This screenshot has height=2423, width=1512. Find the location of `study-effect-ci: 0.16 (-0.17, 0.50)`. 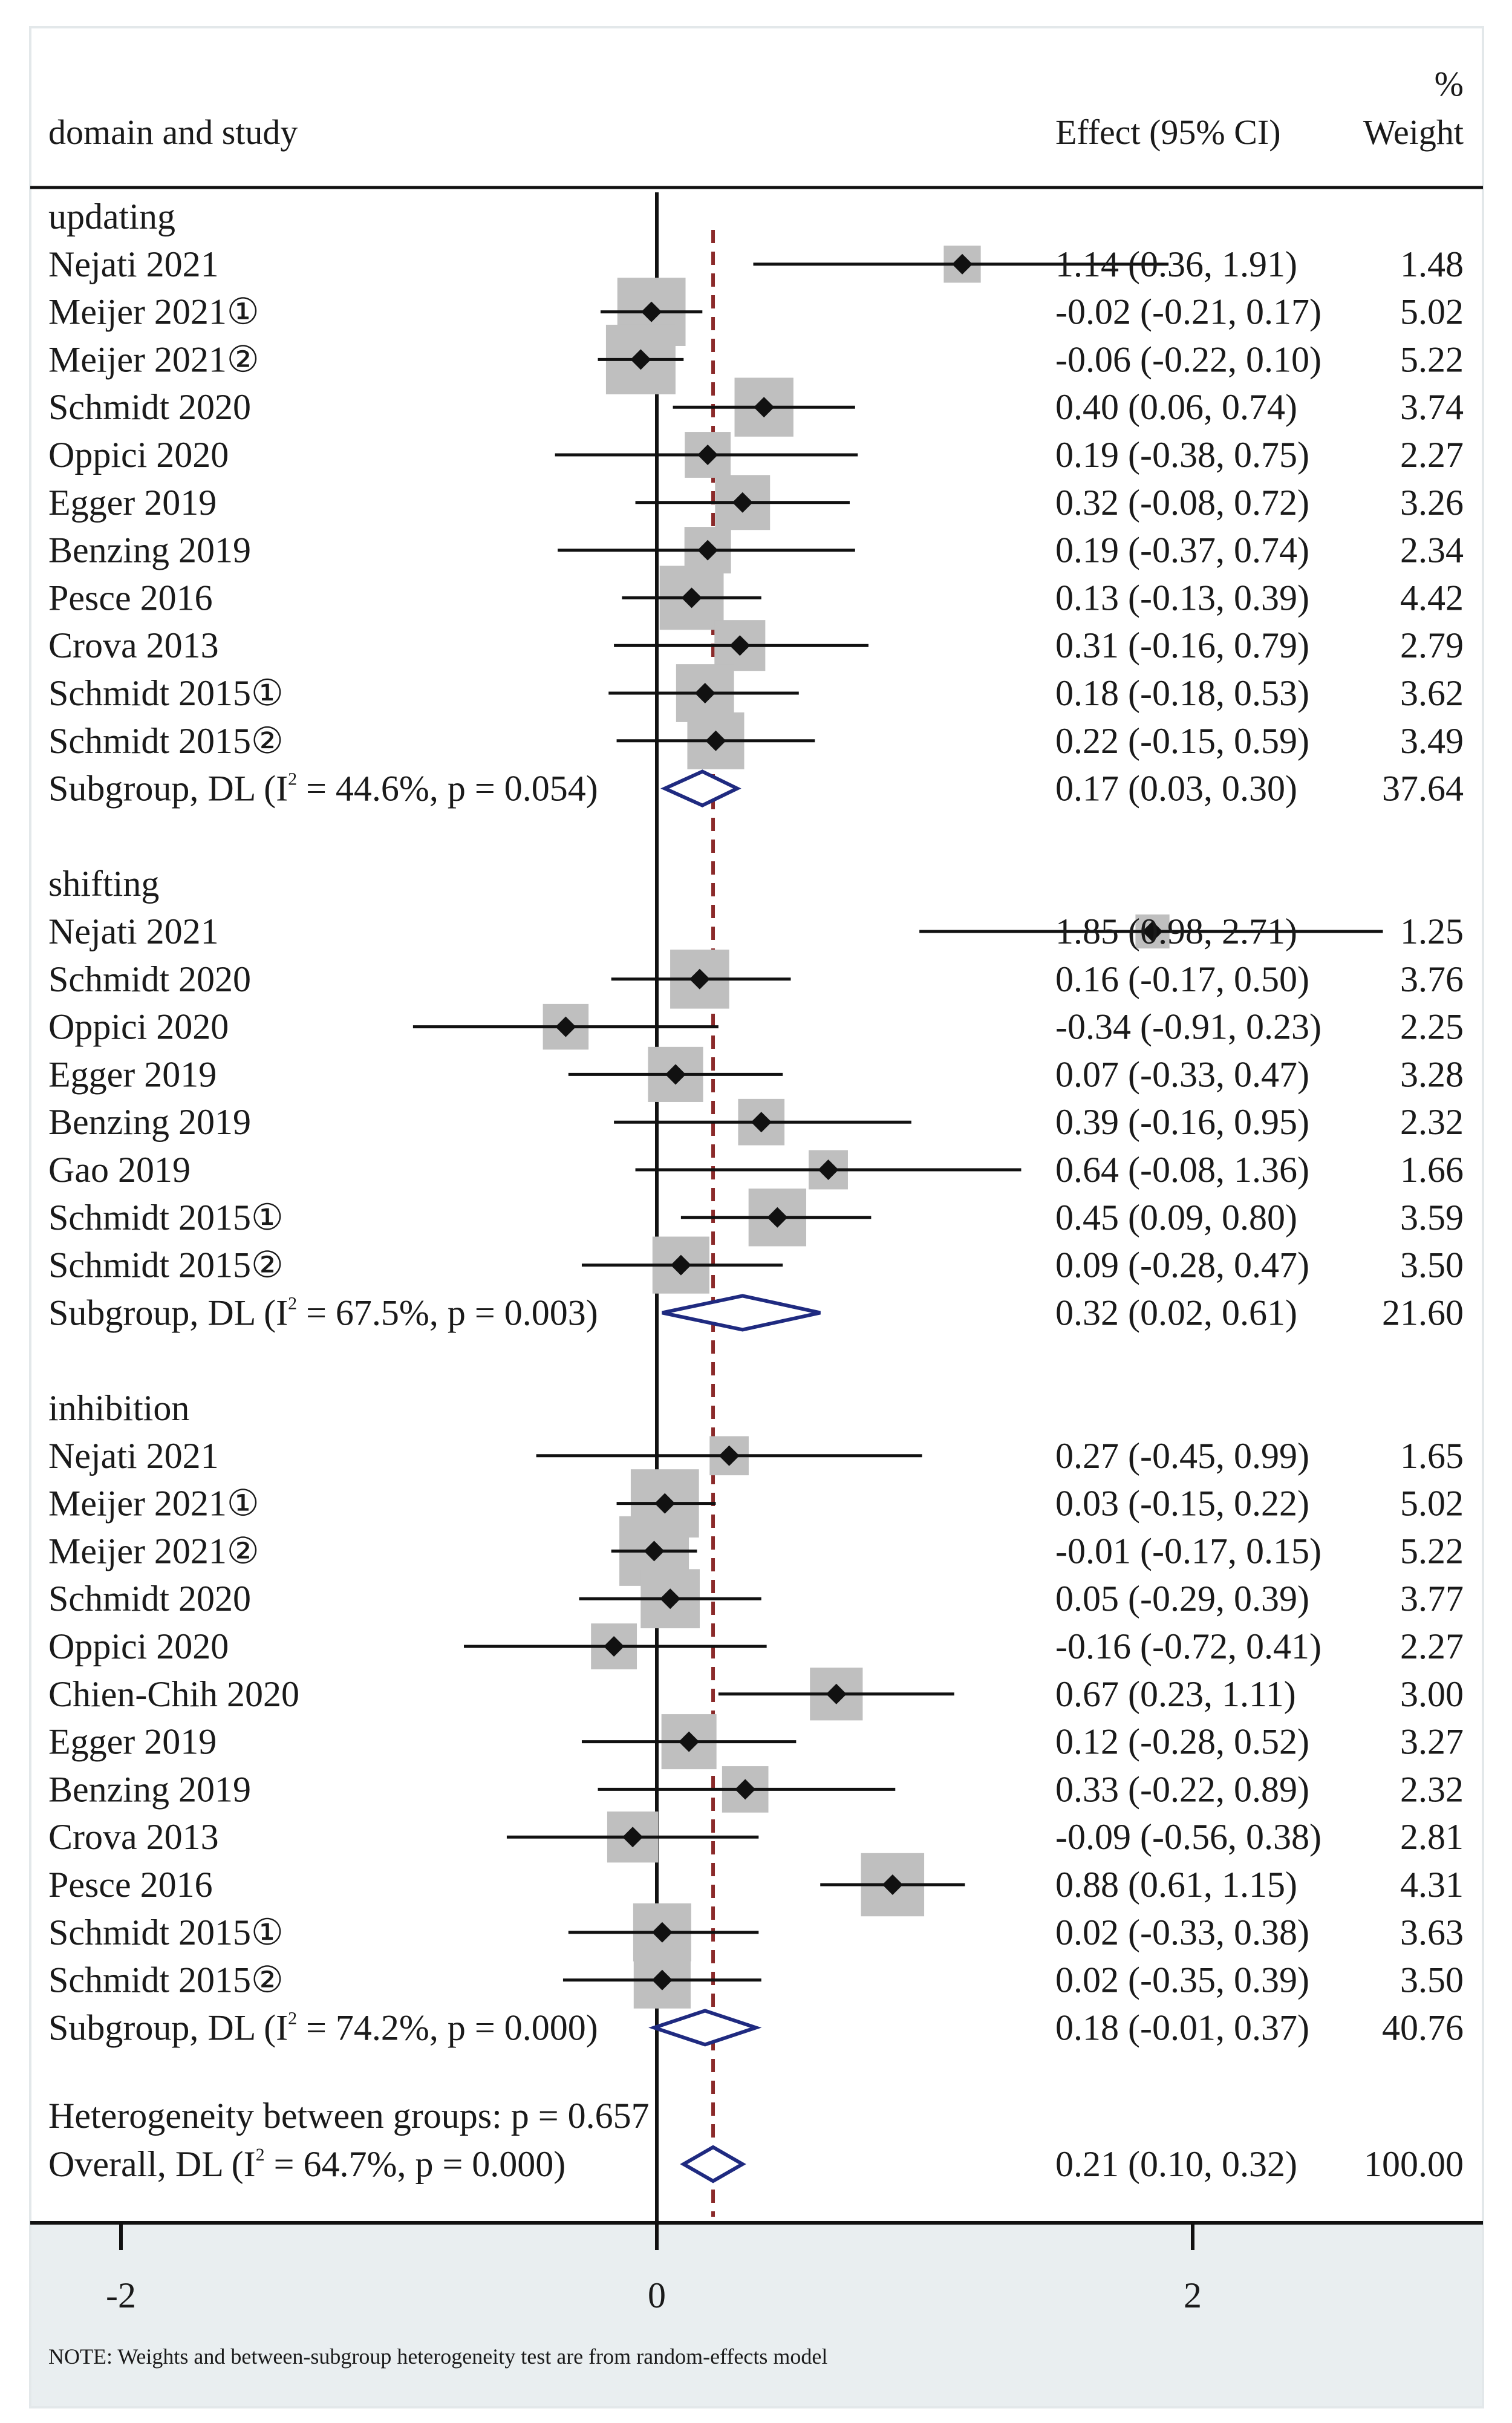

study-effect-ci: 0.16 (-0.17, 0.50) is located at coordinates (1182, 979).